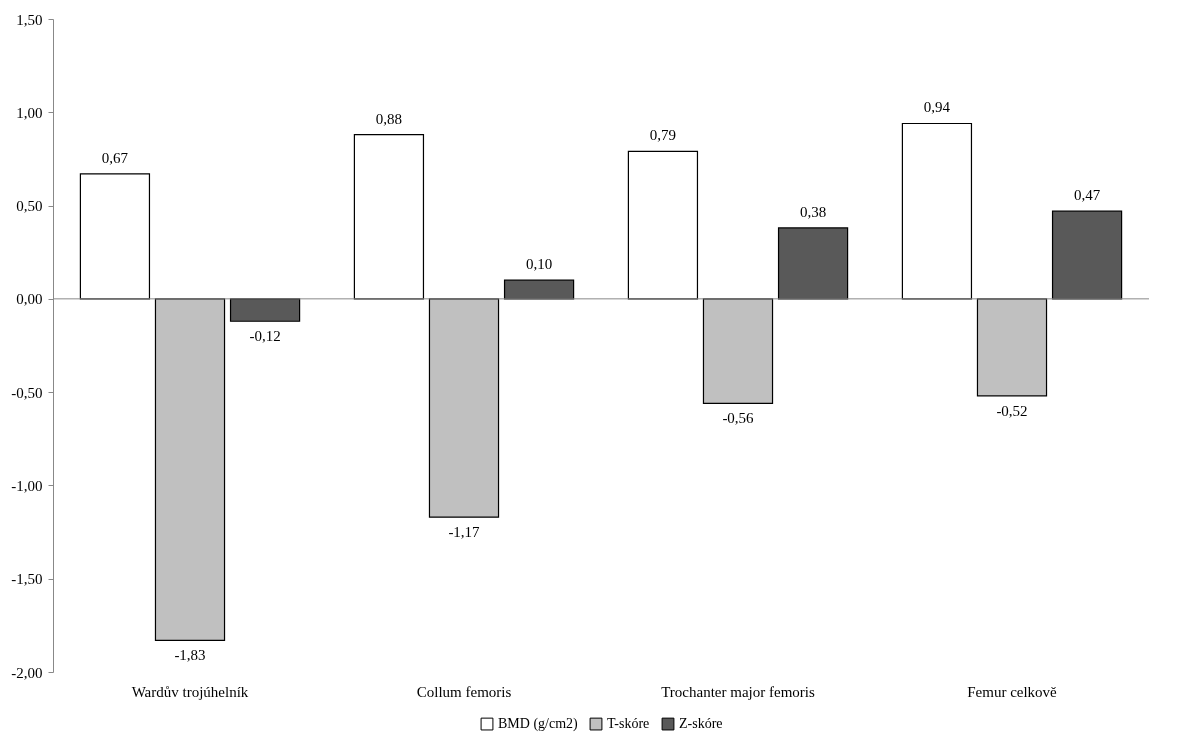 The image size is (1179, 747). Describe the element at coordinates (265, 336) in the screenshot. I see `data-label: -0,12` at that location.